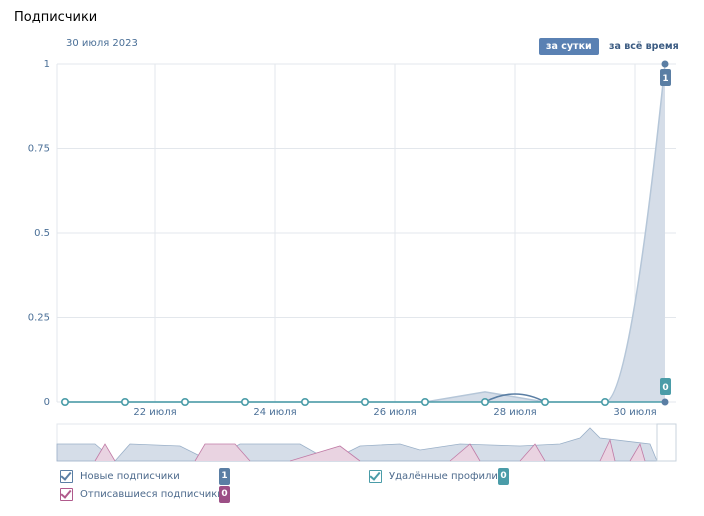 This screenshot has height=516, width=704. I want to click on legend-new: Новые подписчики, so click(120, 476).